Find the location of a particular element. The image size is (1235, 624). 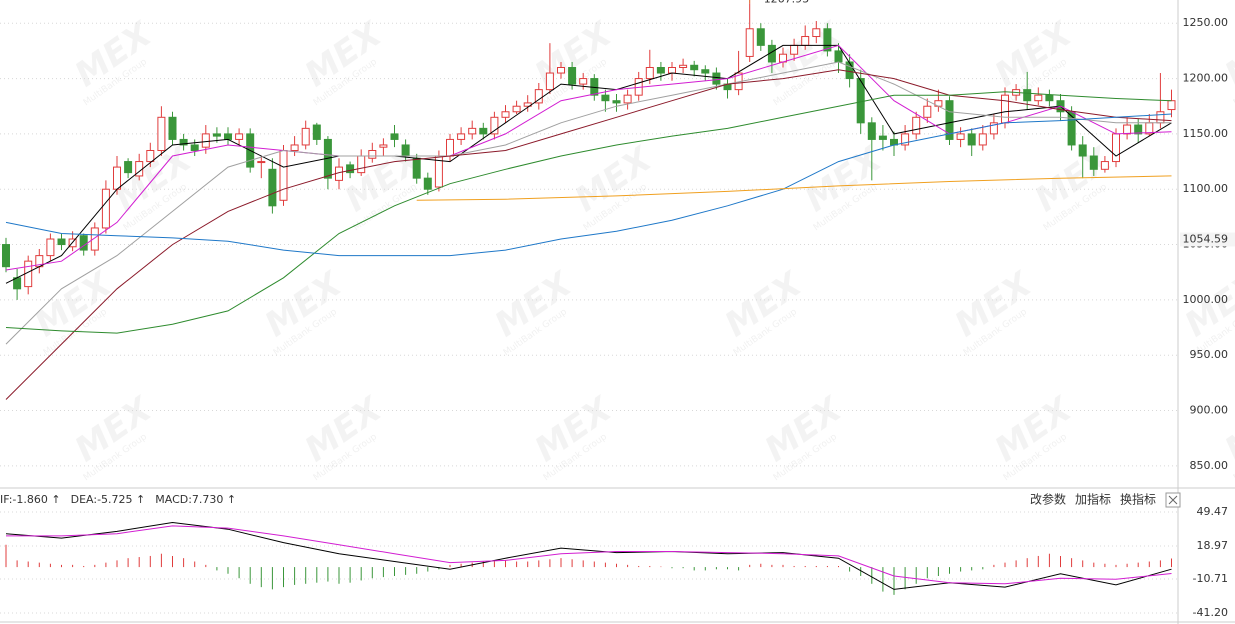

y-tick-label: 1150.00 is located at coordinates (1206, 133).